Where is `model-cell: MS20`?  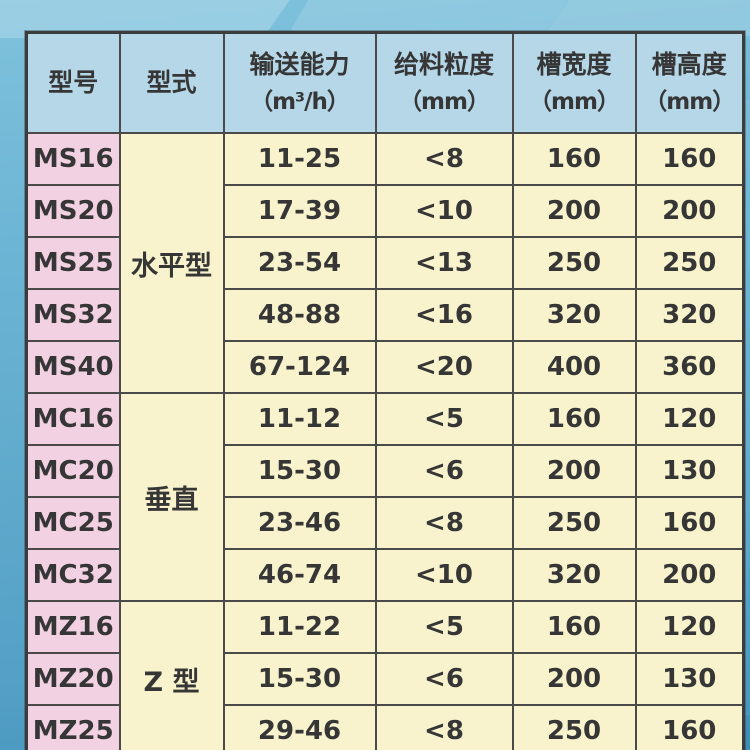 model-cell: MS20 is located at coordinates (73, 211).